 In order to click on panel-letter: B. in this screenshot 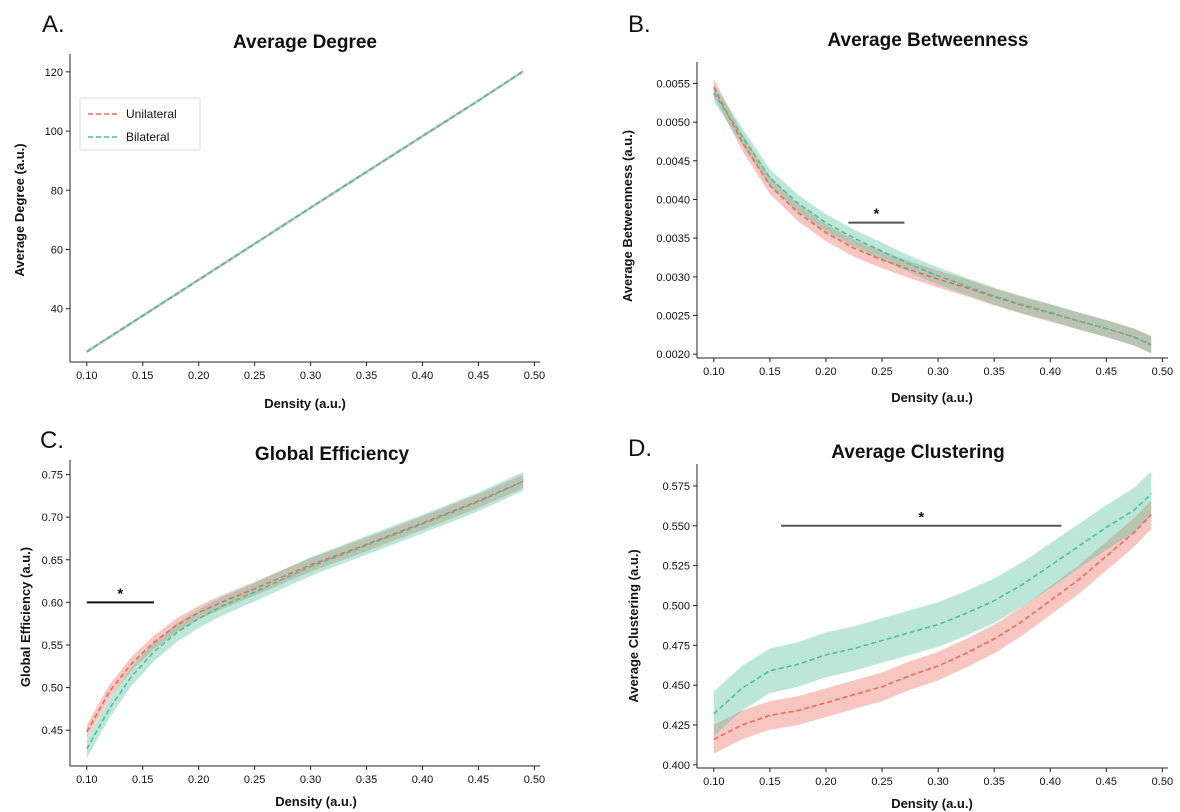, I will do `click(639, 24)`.